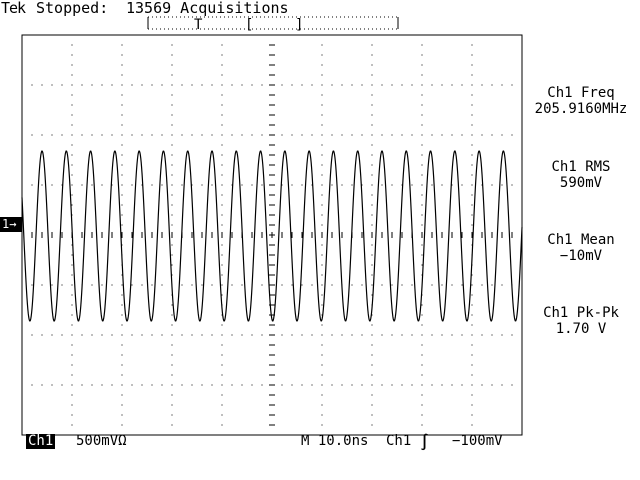 Image resolution: width=640 pixels, height=480 pixels. Describe the element at coordinates (581, 183) in the screenshot. I see `measurement-value: 590mV` at that location.